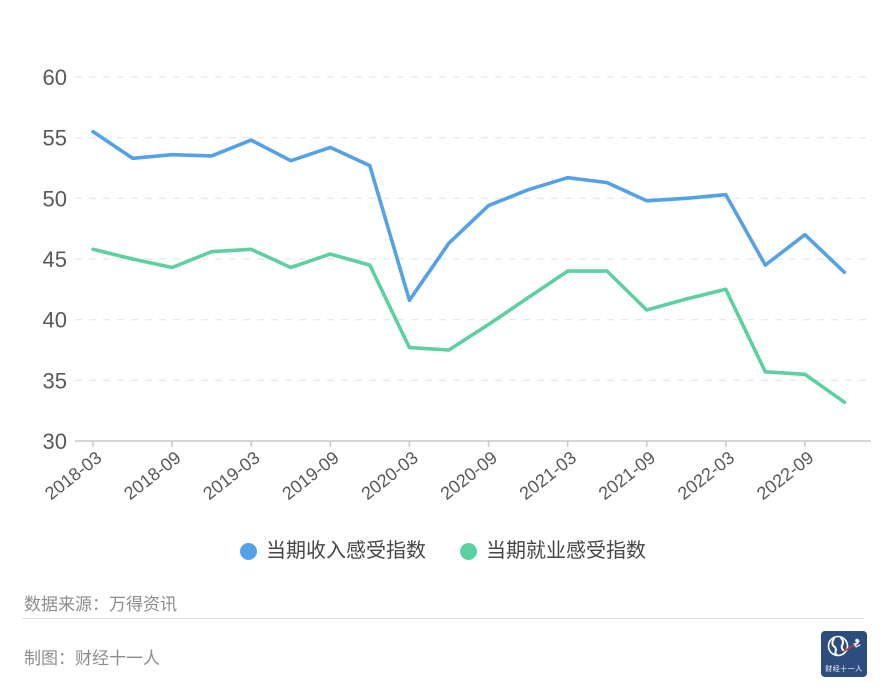 This screenshot has height=694, width=886. What do you see at coordinates (706, 475) in the screenshot?
I see `svg-text: 2022-03` at bounding box center [706, 475].